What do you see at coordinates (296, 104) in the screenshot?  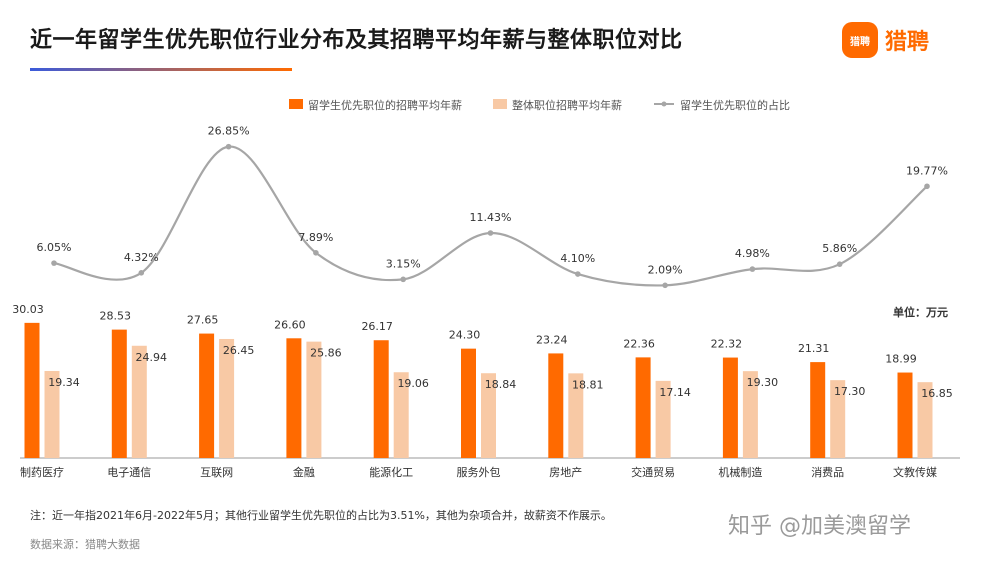 I see `legend-swatch-recruit-salary` at bounding box center [296, 104].